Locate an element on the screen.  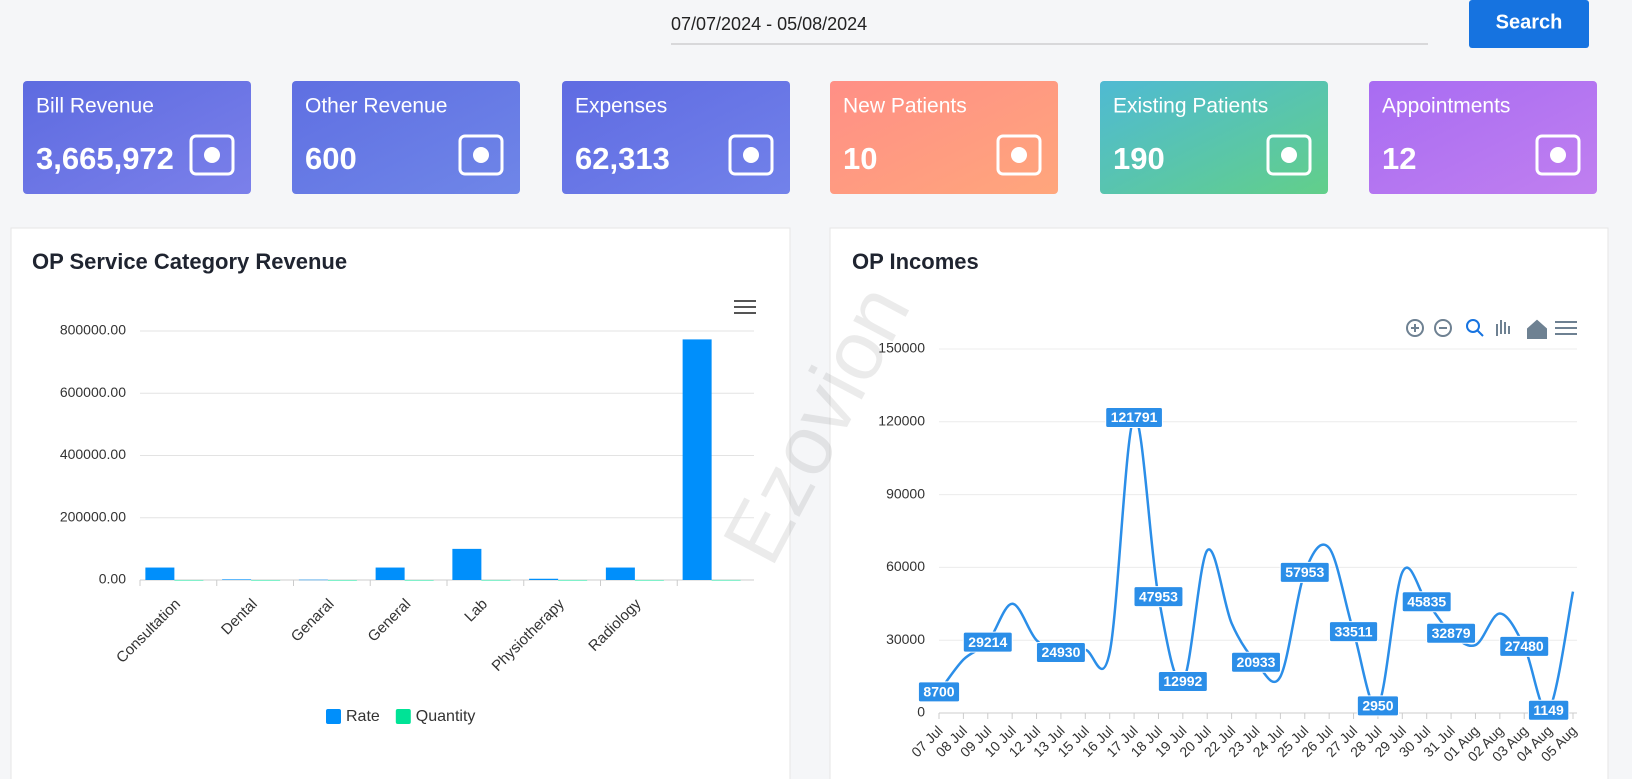
data-label: 29214 is located at coordinates (987, 642).